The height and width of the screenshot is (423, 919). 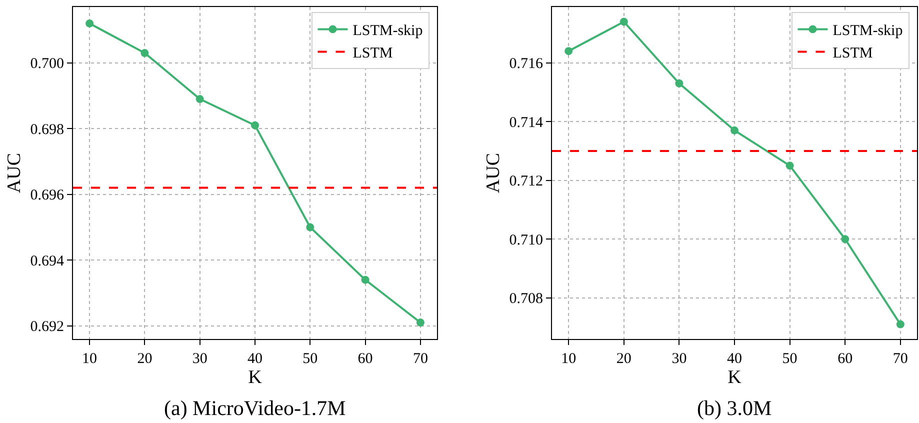 I want to click on y-tick-label: 0.710, so click(x=526, y=240).